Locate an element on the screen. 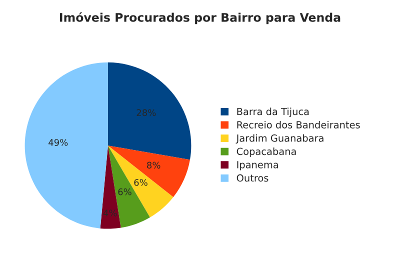  chart-title: Imóveis Procurados por Bairro para Venda is located at coordinates (200, 18).